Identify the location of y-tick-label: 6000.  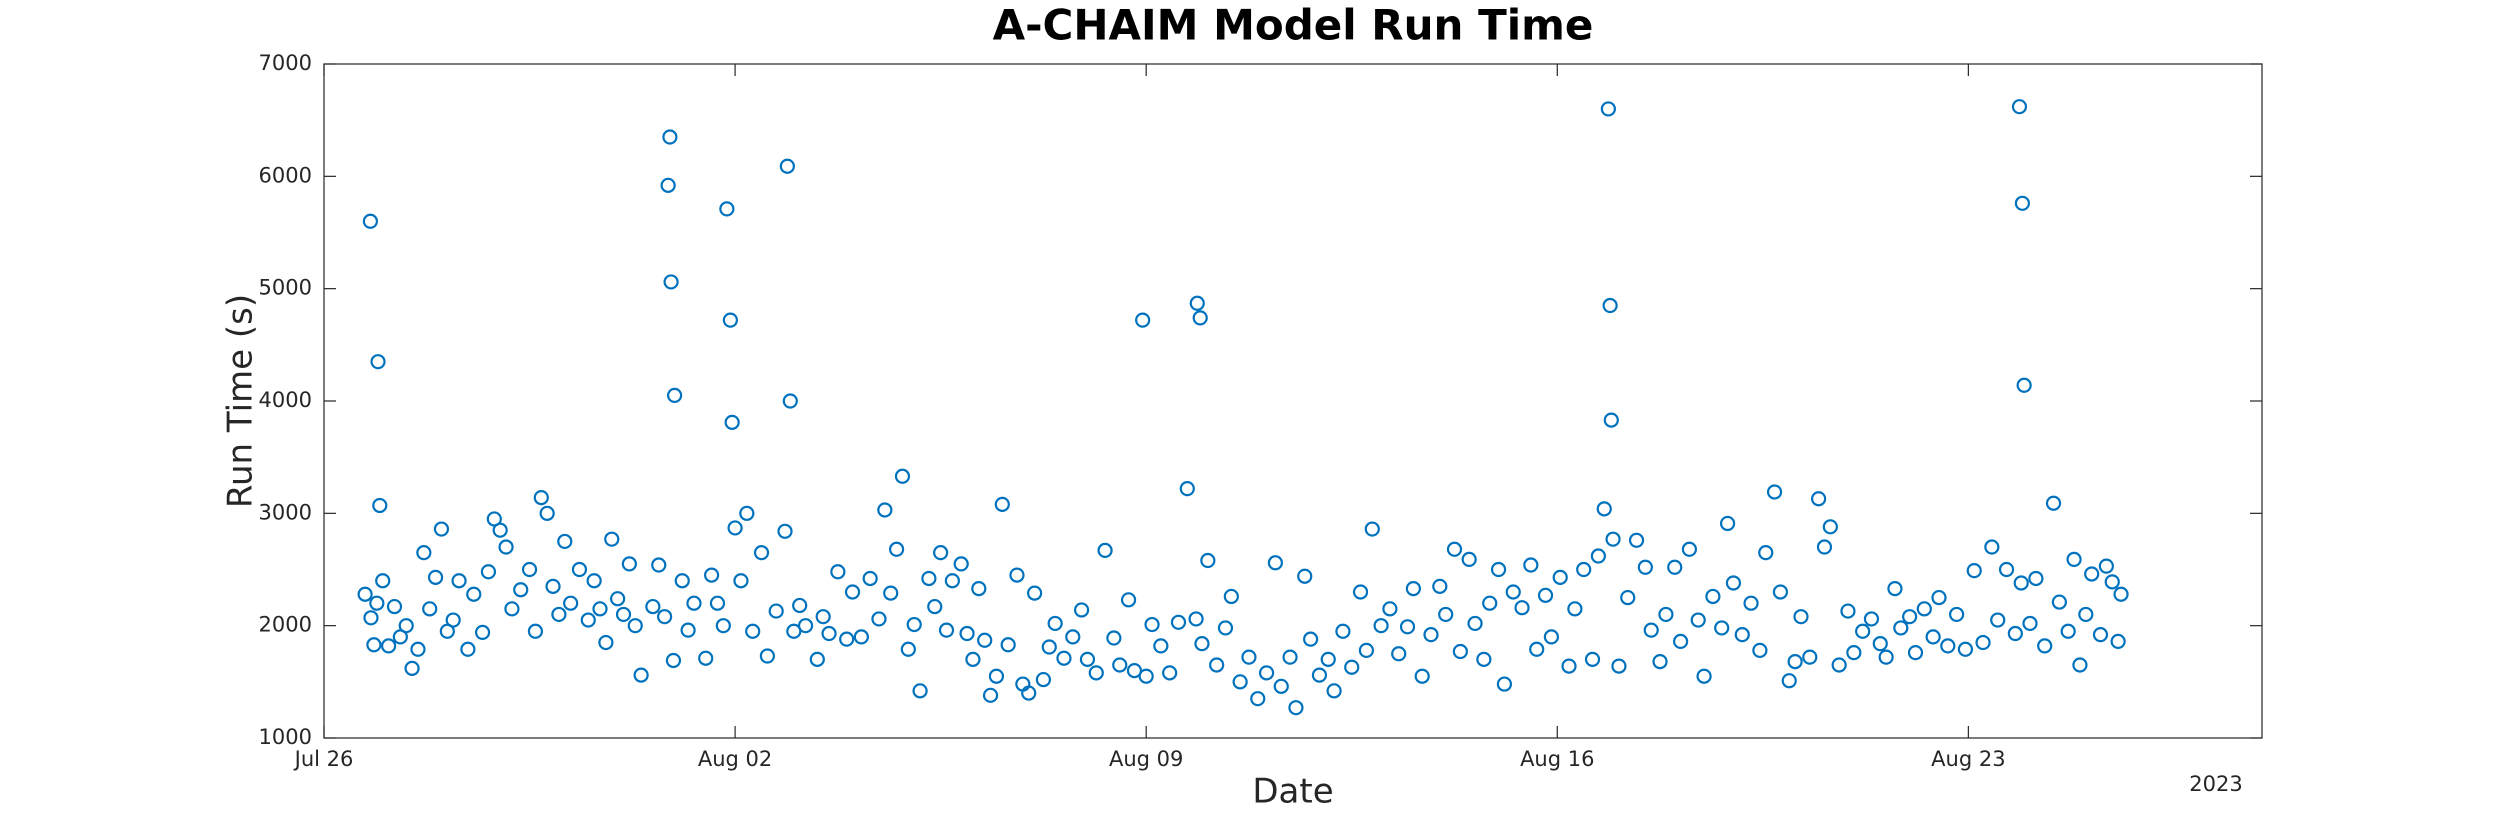
(285, 175).